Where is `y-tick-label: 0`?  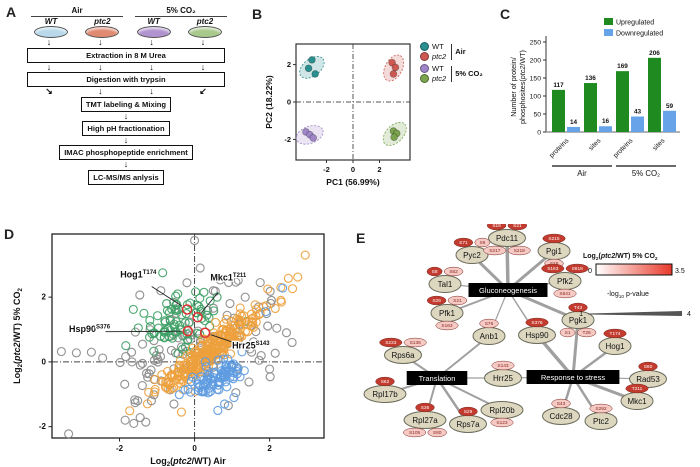
y-tick-label: 0 is located at coordinates (44, 361).